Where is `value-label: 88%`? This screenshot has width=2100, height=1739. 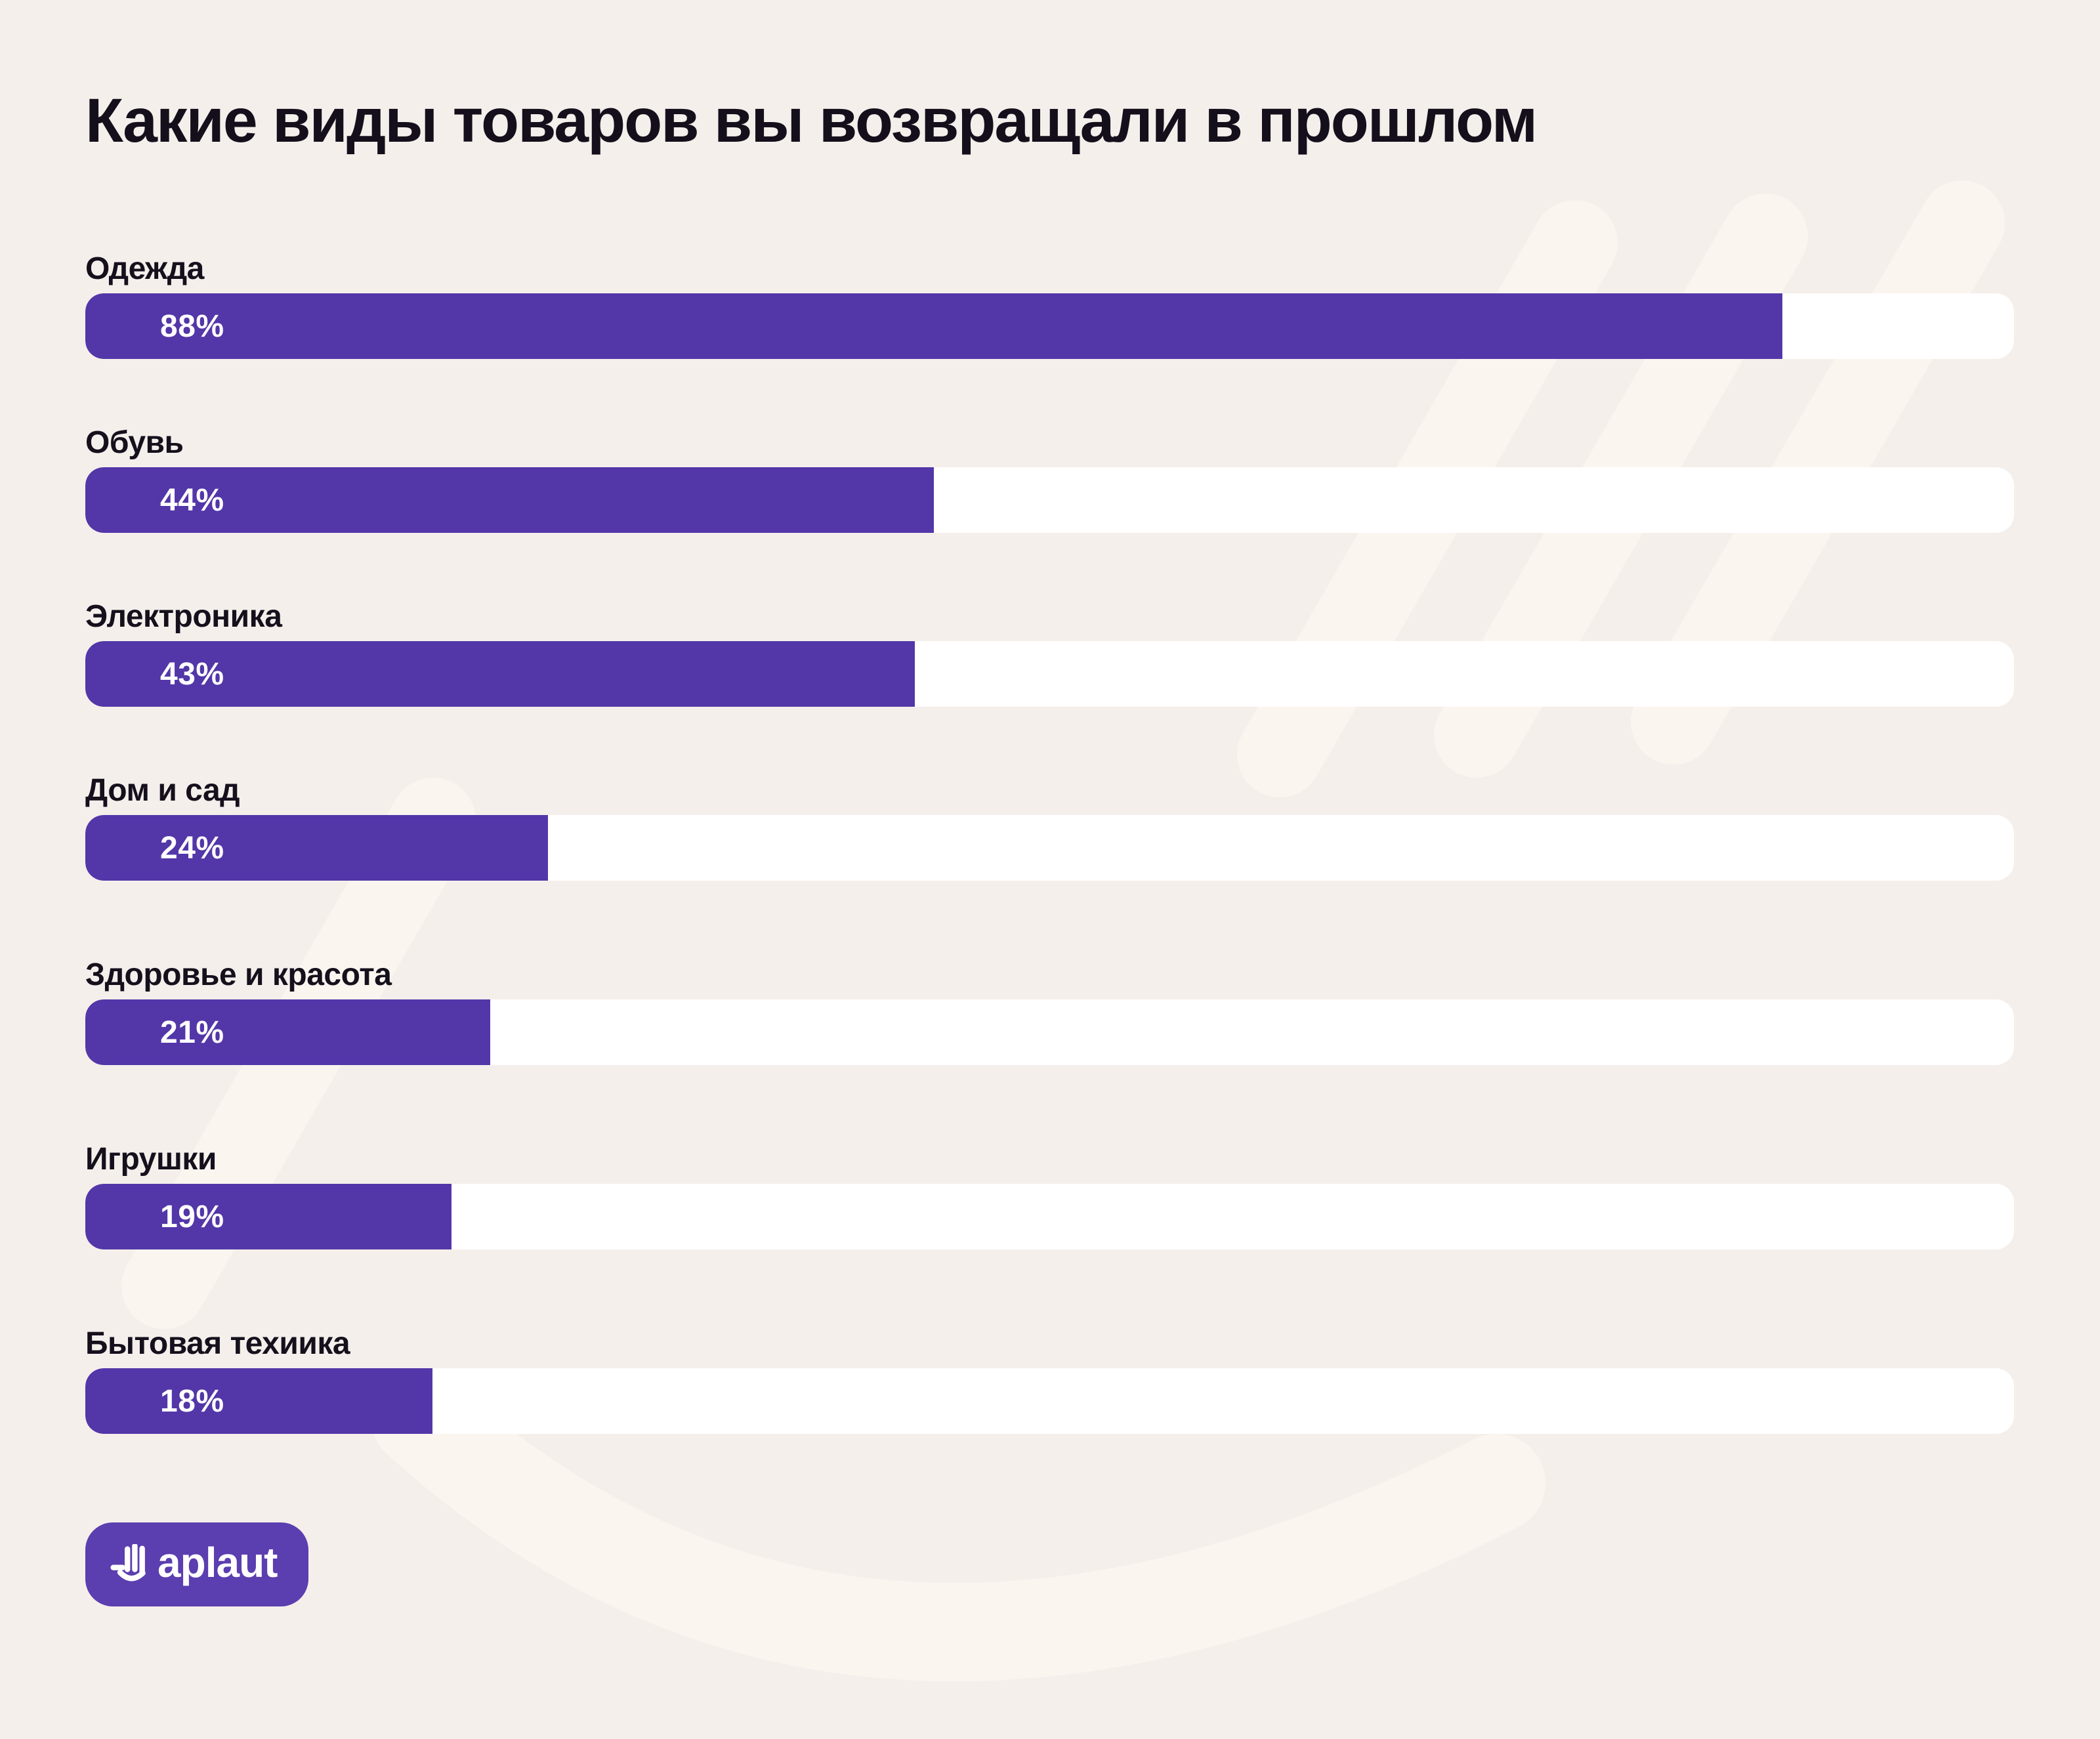
value-label: 88% is located at coordinates (192, 326).